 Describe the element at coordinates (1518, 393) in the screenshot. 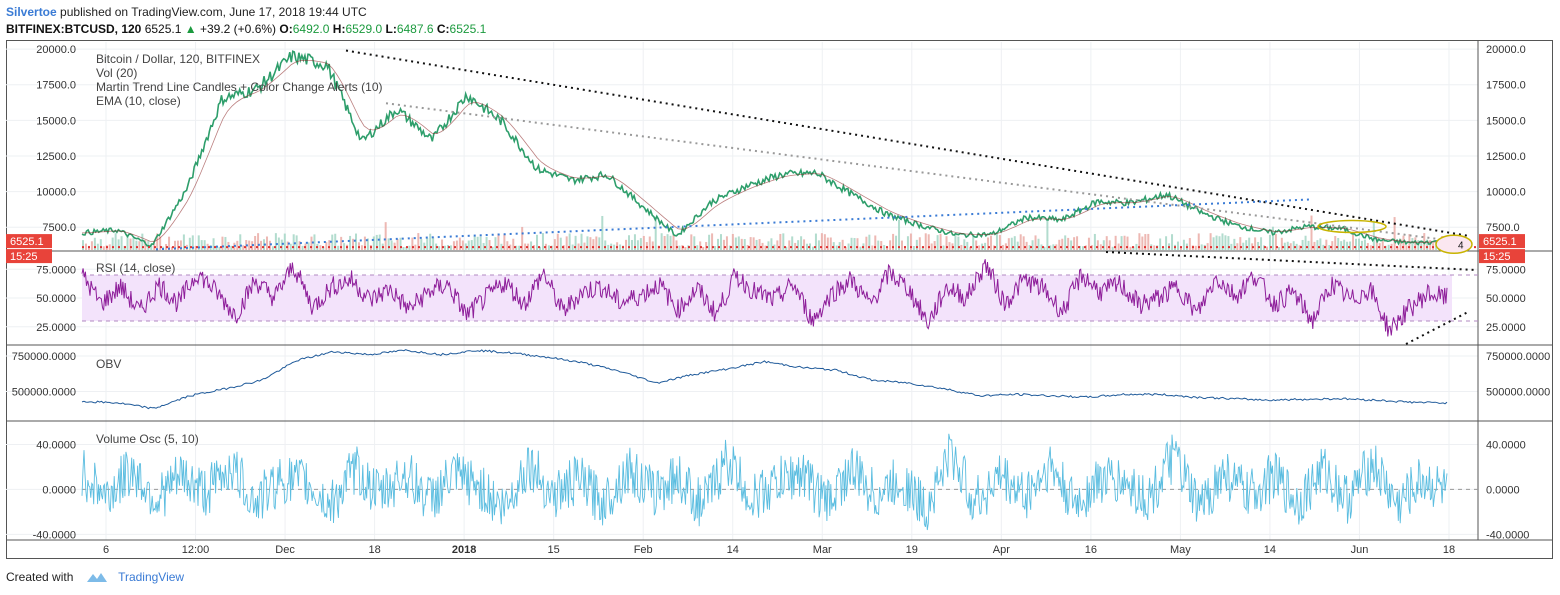

I see `obv-right-tick: 500000.0000` at that location.